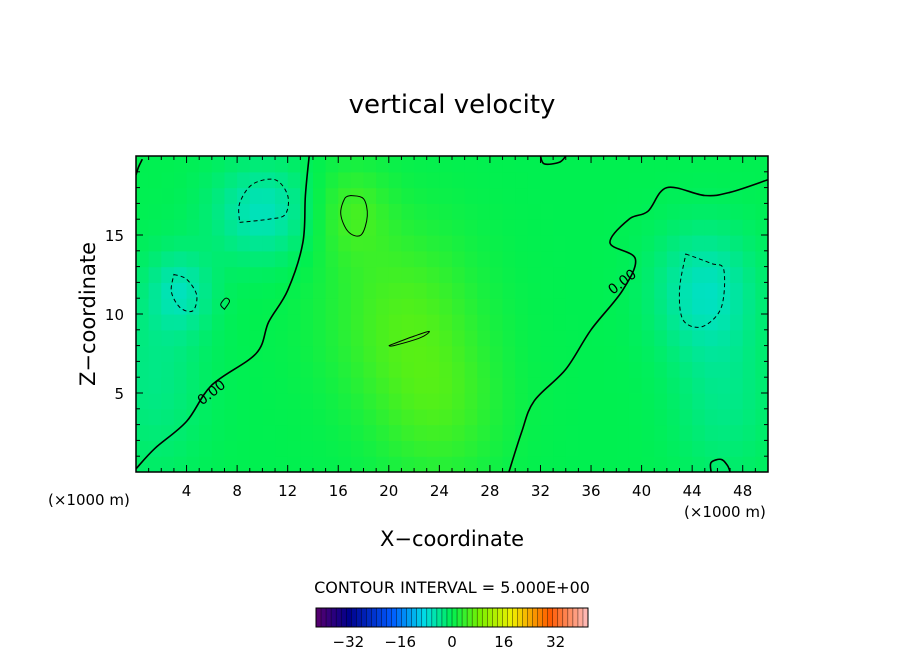 The height and width of the screenshot is (654, 904). I want to click on x-axis-label: X−coordinate, so click(452, 539).